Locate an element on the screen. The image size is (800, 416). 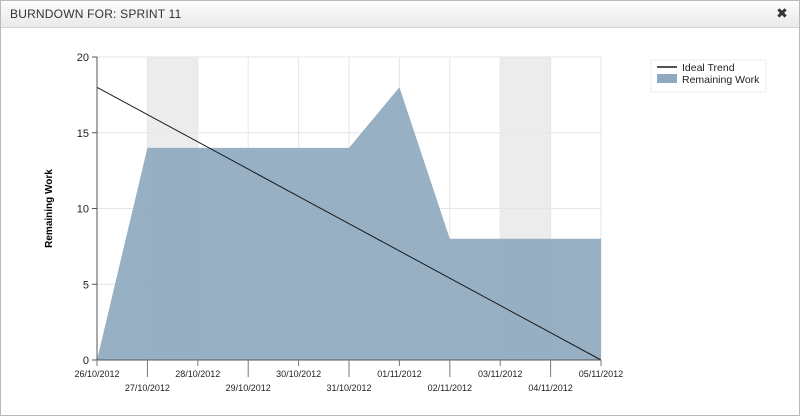
x-tick-label: 31/10/2012 is located at coordinates (348, 388).